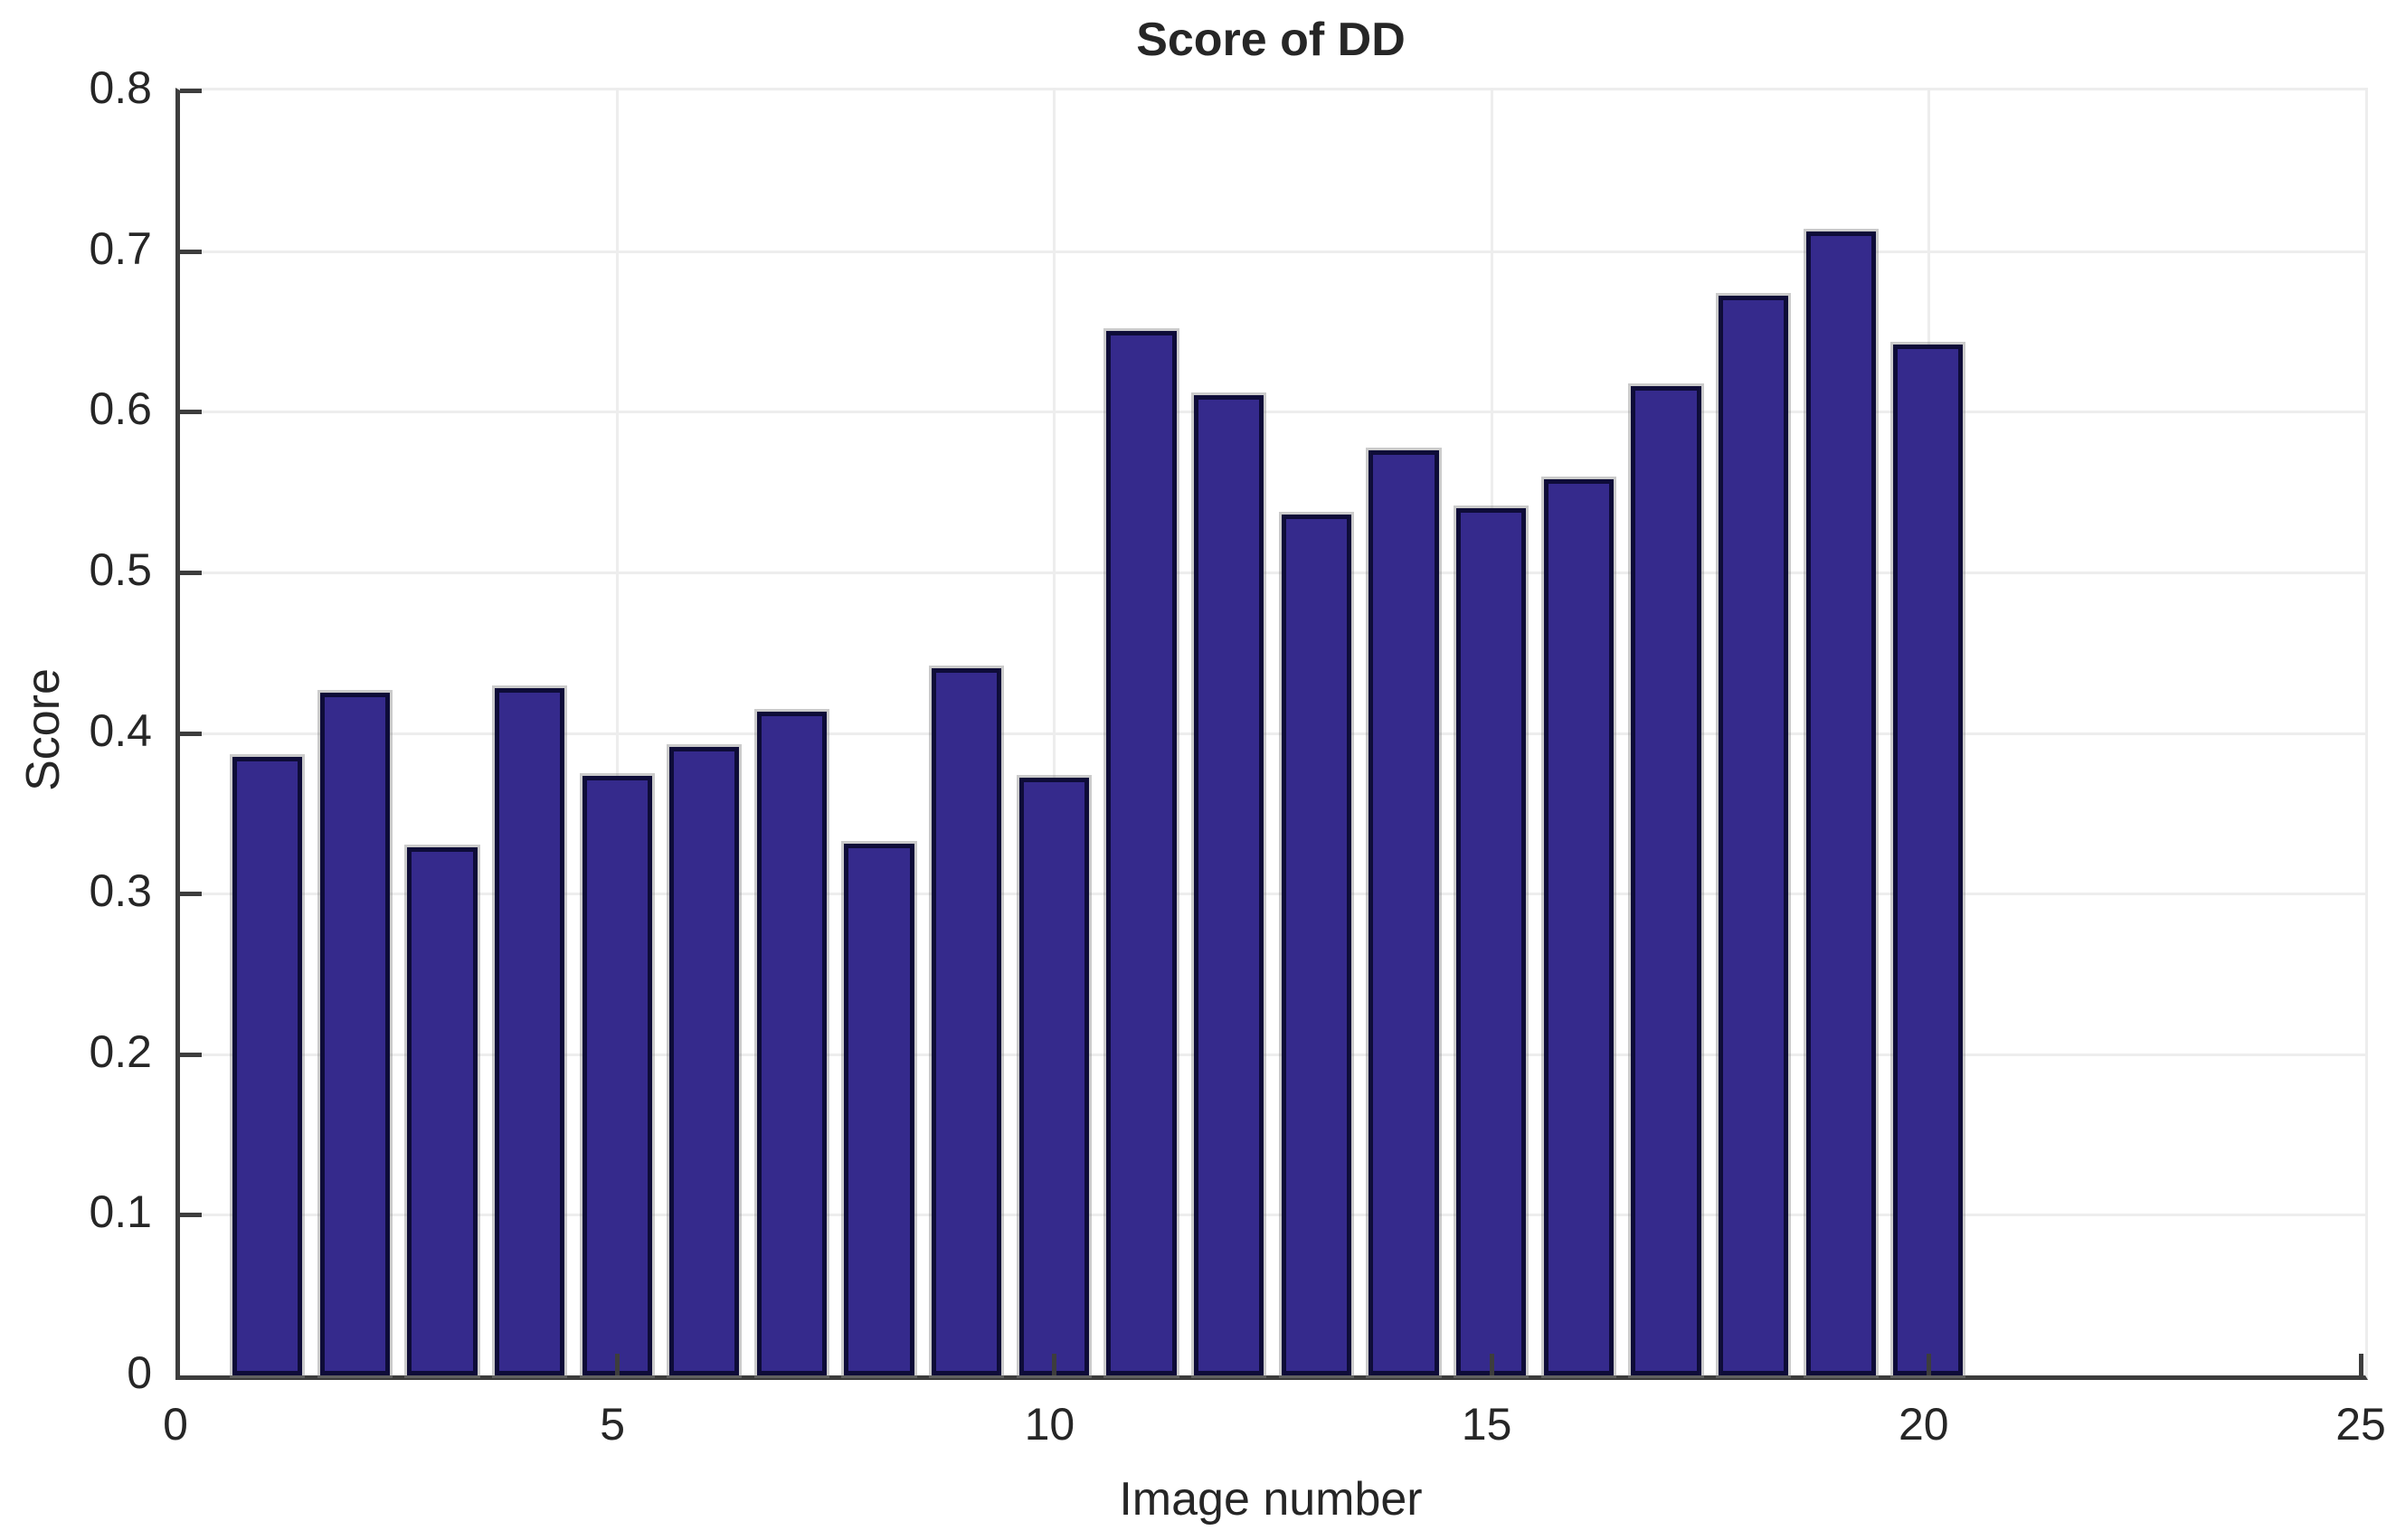 The height and width of the screenshot is (1540, 2396). Describe the element at coordinates (139, 1372) in the screenshot. I see `y-tick-label: 0` at that location.